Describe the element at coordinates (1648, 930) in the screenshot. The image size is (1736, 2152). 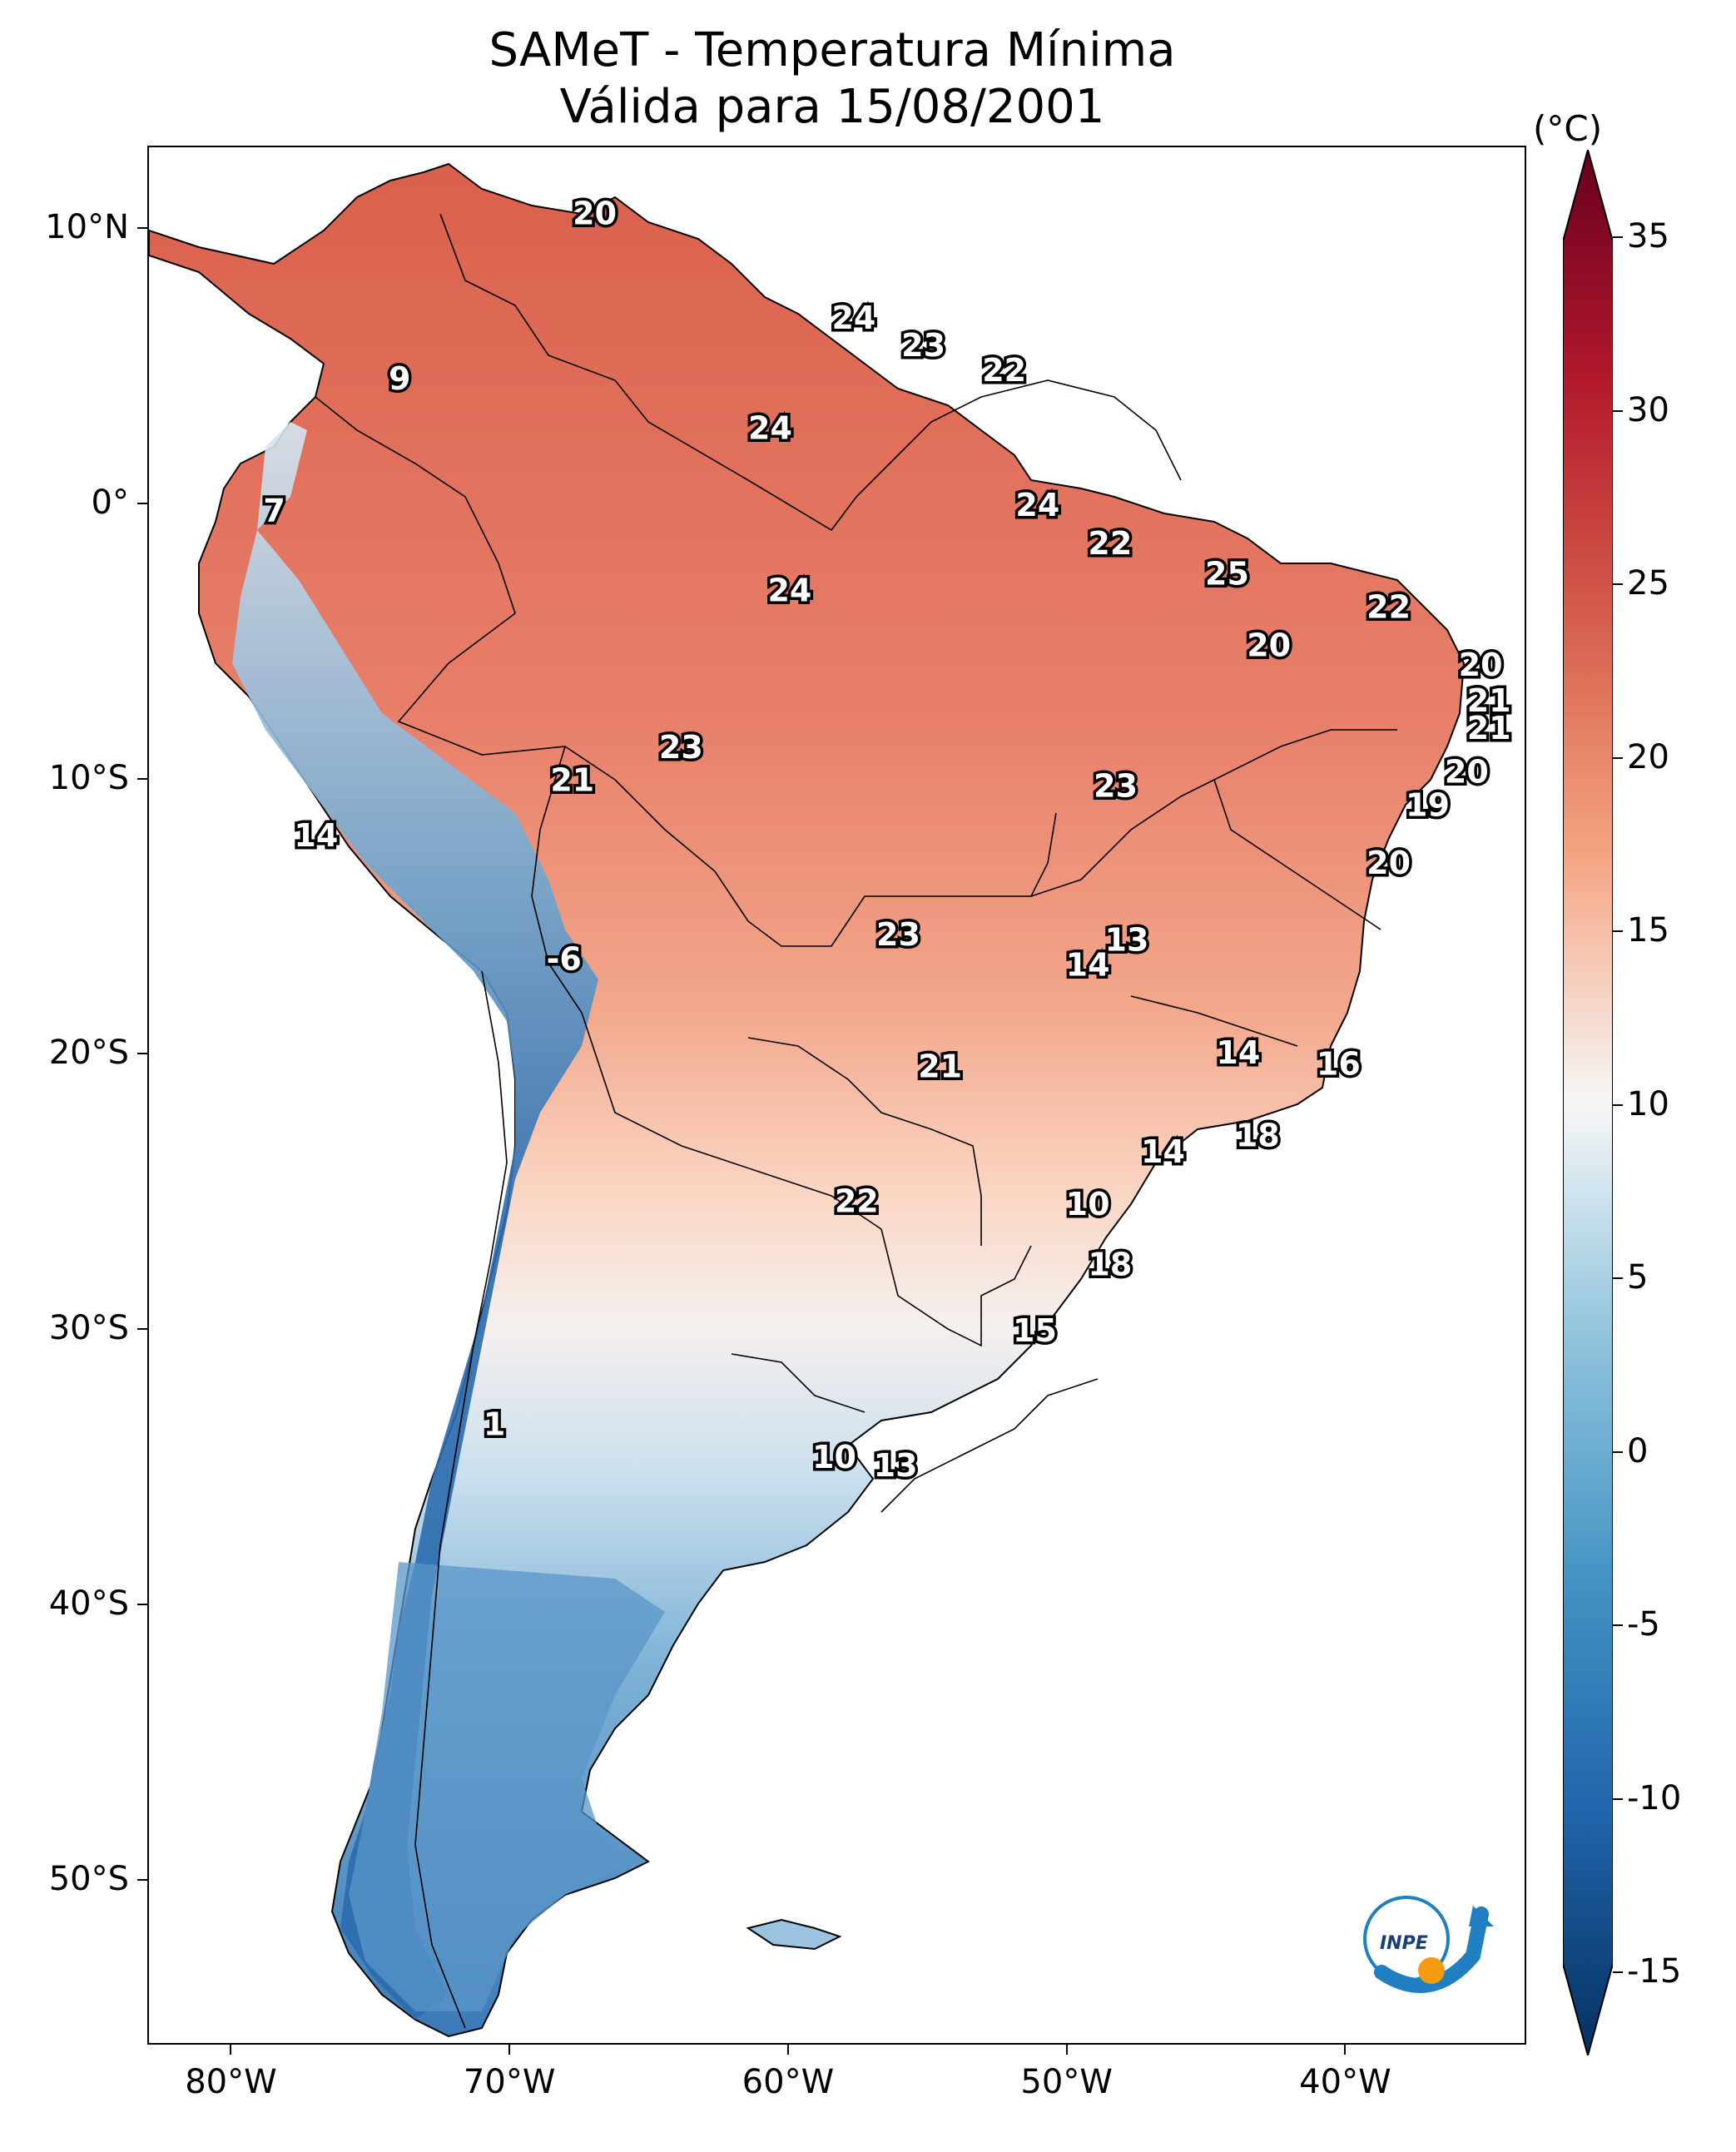
I see `colorbar-tick-label: 15` at that location.